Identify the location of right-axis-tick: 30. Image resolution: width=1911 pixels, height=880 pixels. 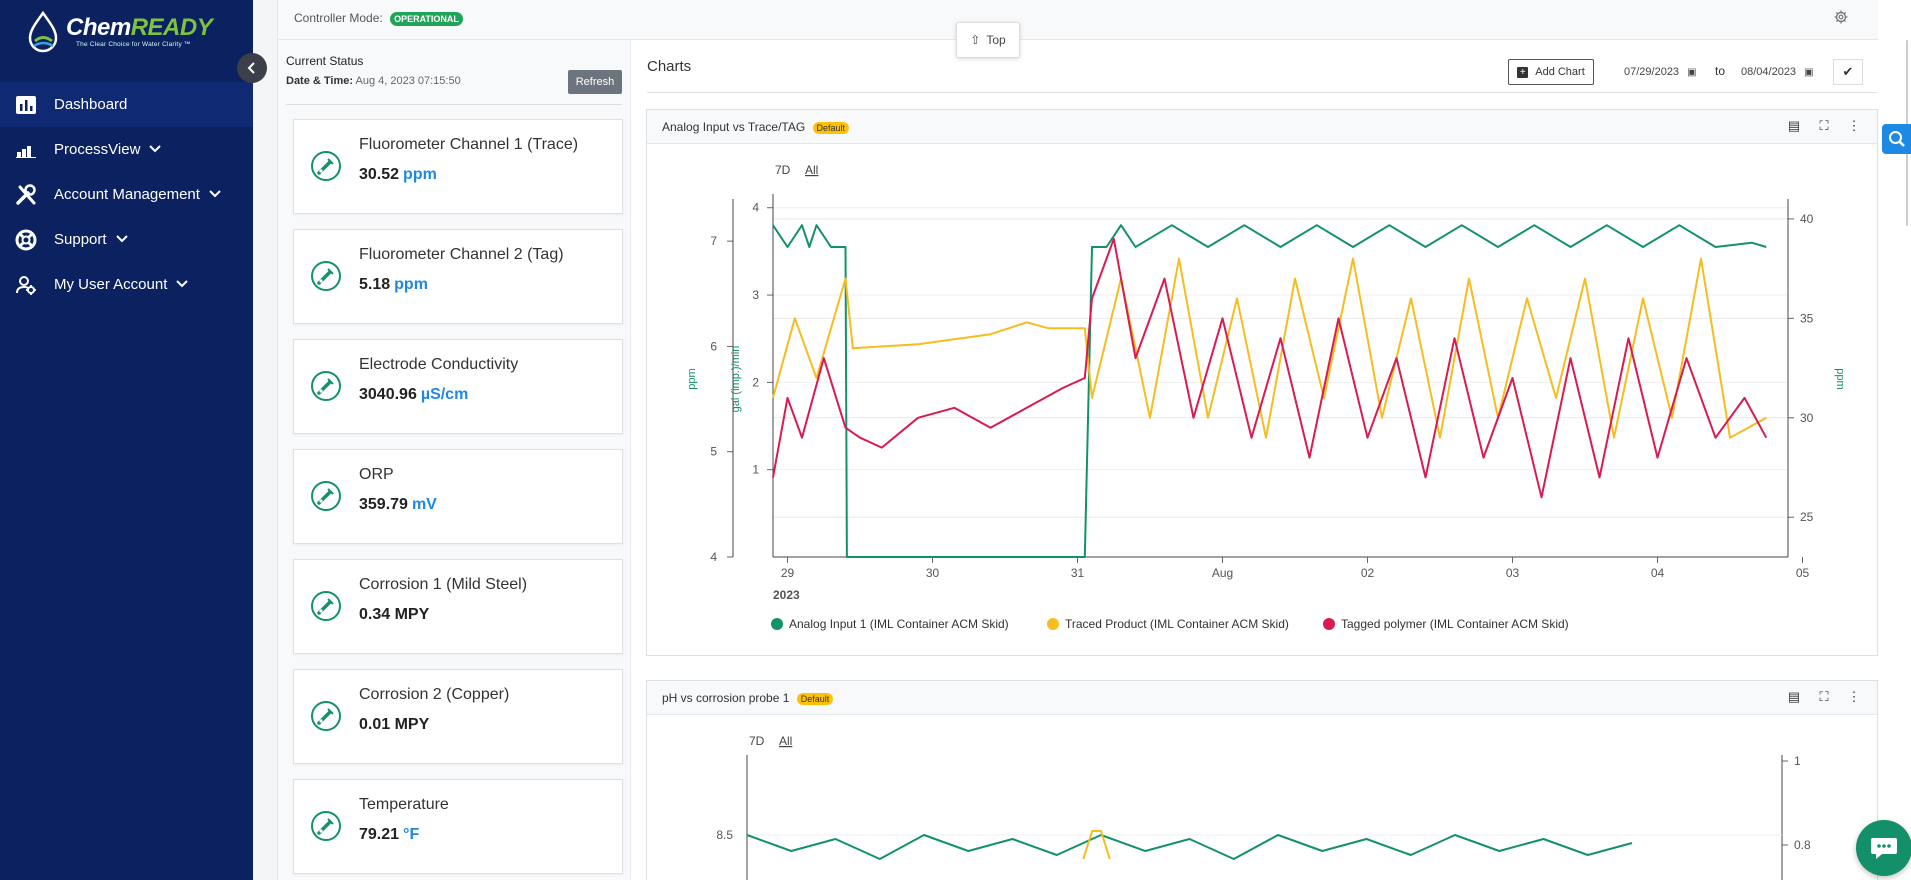
(1807, 418).